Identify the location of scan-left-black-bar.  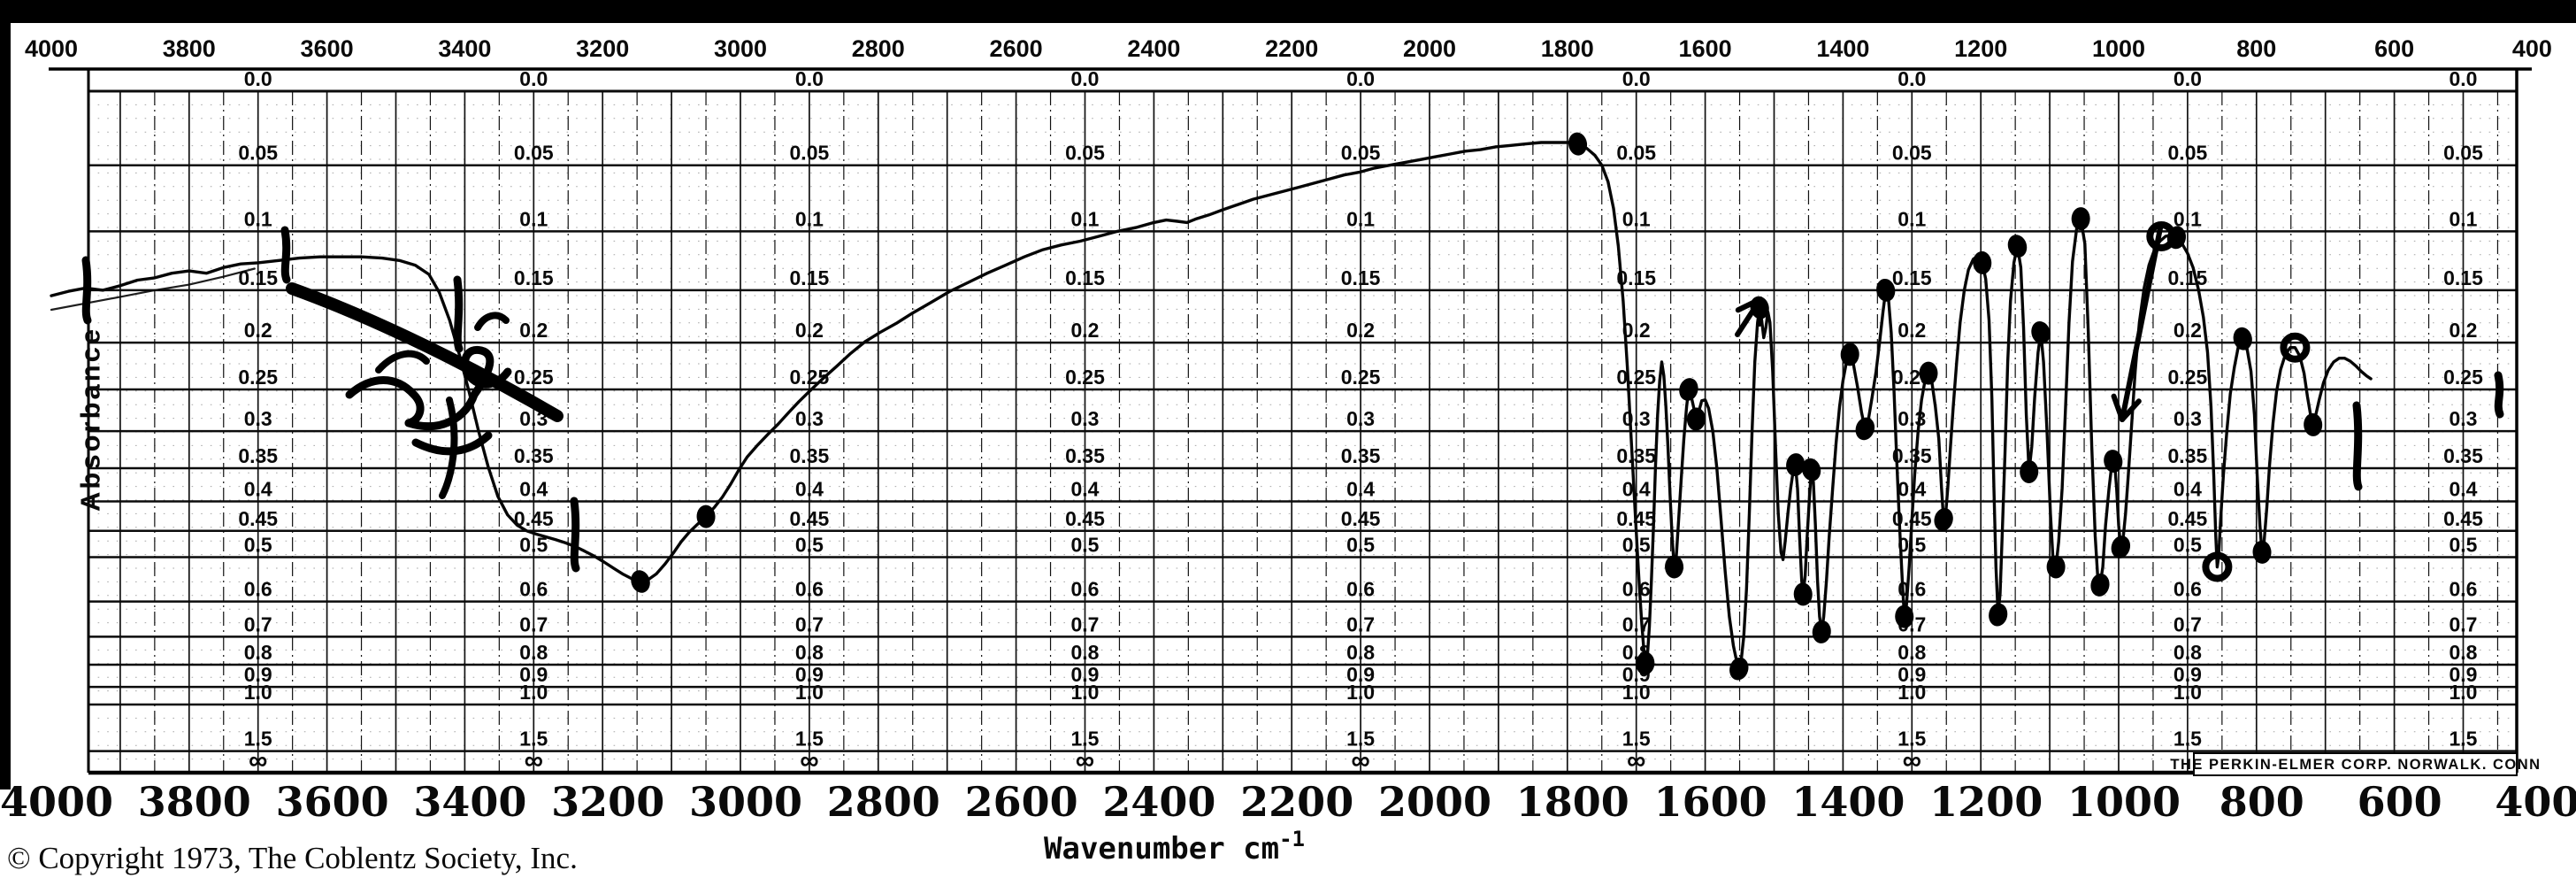
(5, 406).